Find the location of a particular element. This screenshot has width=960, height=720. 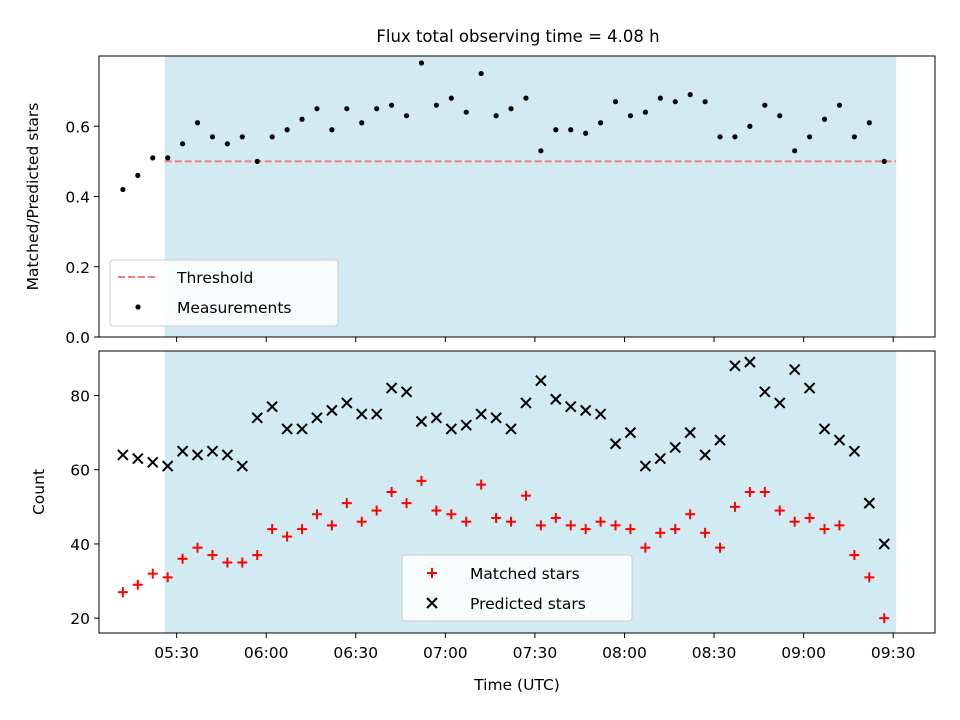

x-tick-label: 07:00 is located at coordinates (445, 653).